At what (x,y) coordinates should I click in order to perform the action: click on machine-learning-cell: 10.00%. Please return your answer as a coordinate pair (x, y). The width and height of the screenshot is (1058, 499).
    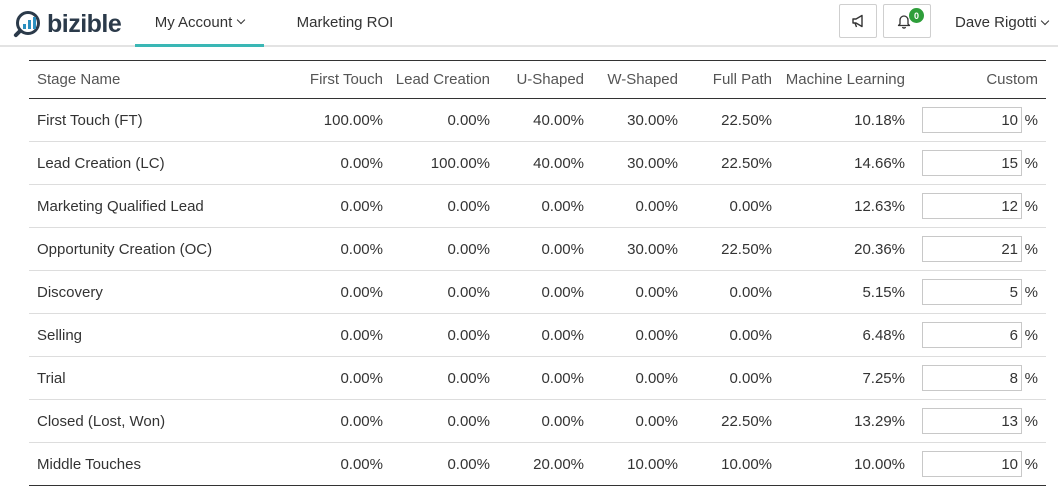
    Looking at the image, I should click on (879, 464).